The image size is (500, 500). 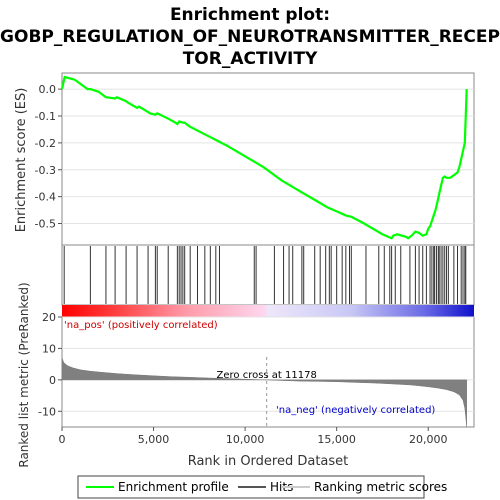 I want to click on metric-y-ticks: 20 10 0 -10, so click(x=50, y=364).